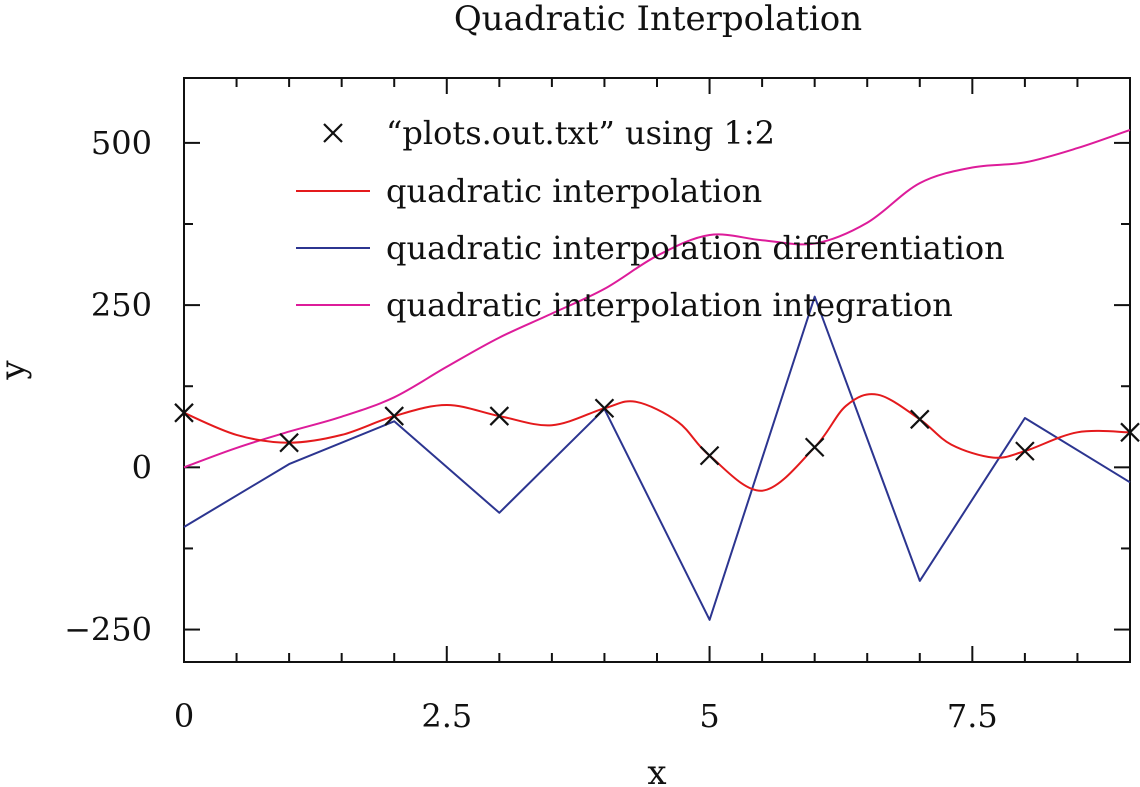  I want to click on chart-title: Quadratic Interpolation, so click(658, 19).